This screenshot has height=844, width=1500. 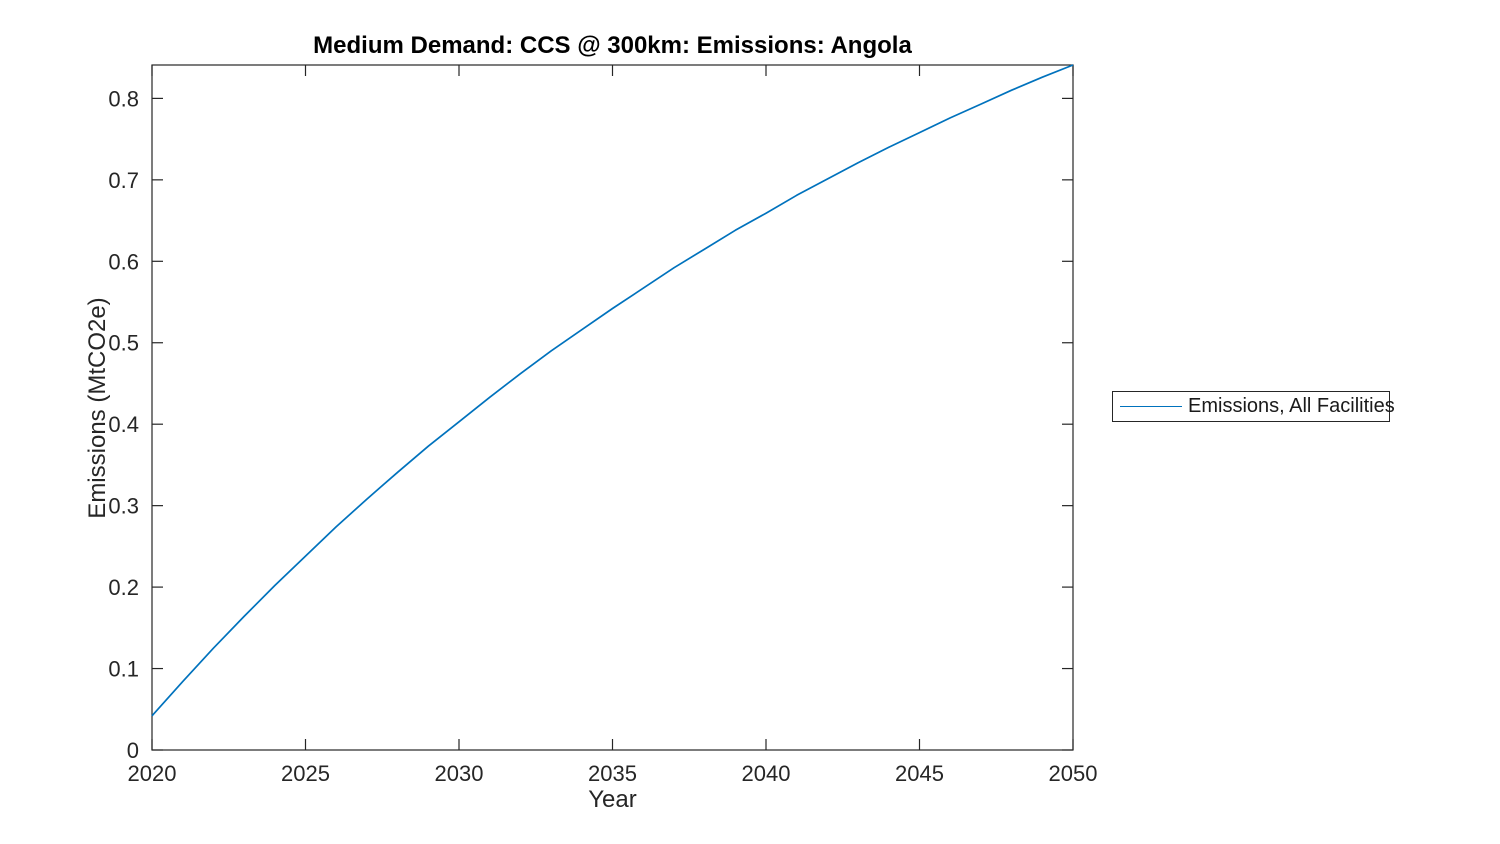 I want to click on y-tick-label: 0.1, so click(x=123, y=669).